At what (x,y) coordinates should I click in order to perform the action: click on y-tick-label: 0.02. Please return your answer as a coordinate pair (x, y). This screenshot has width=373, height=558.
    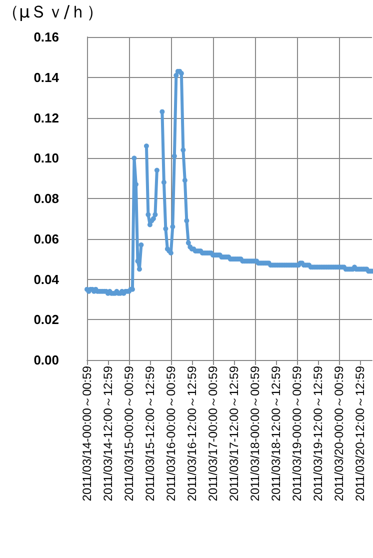
    Looking at the image, I should click on (46, 320).